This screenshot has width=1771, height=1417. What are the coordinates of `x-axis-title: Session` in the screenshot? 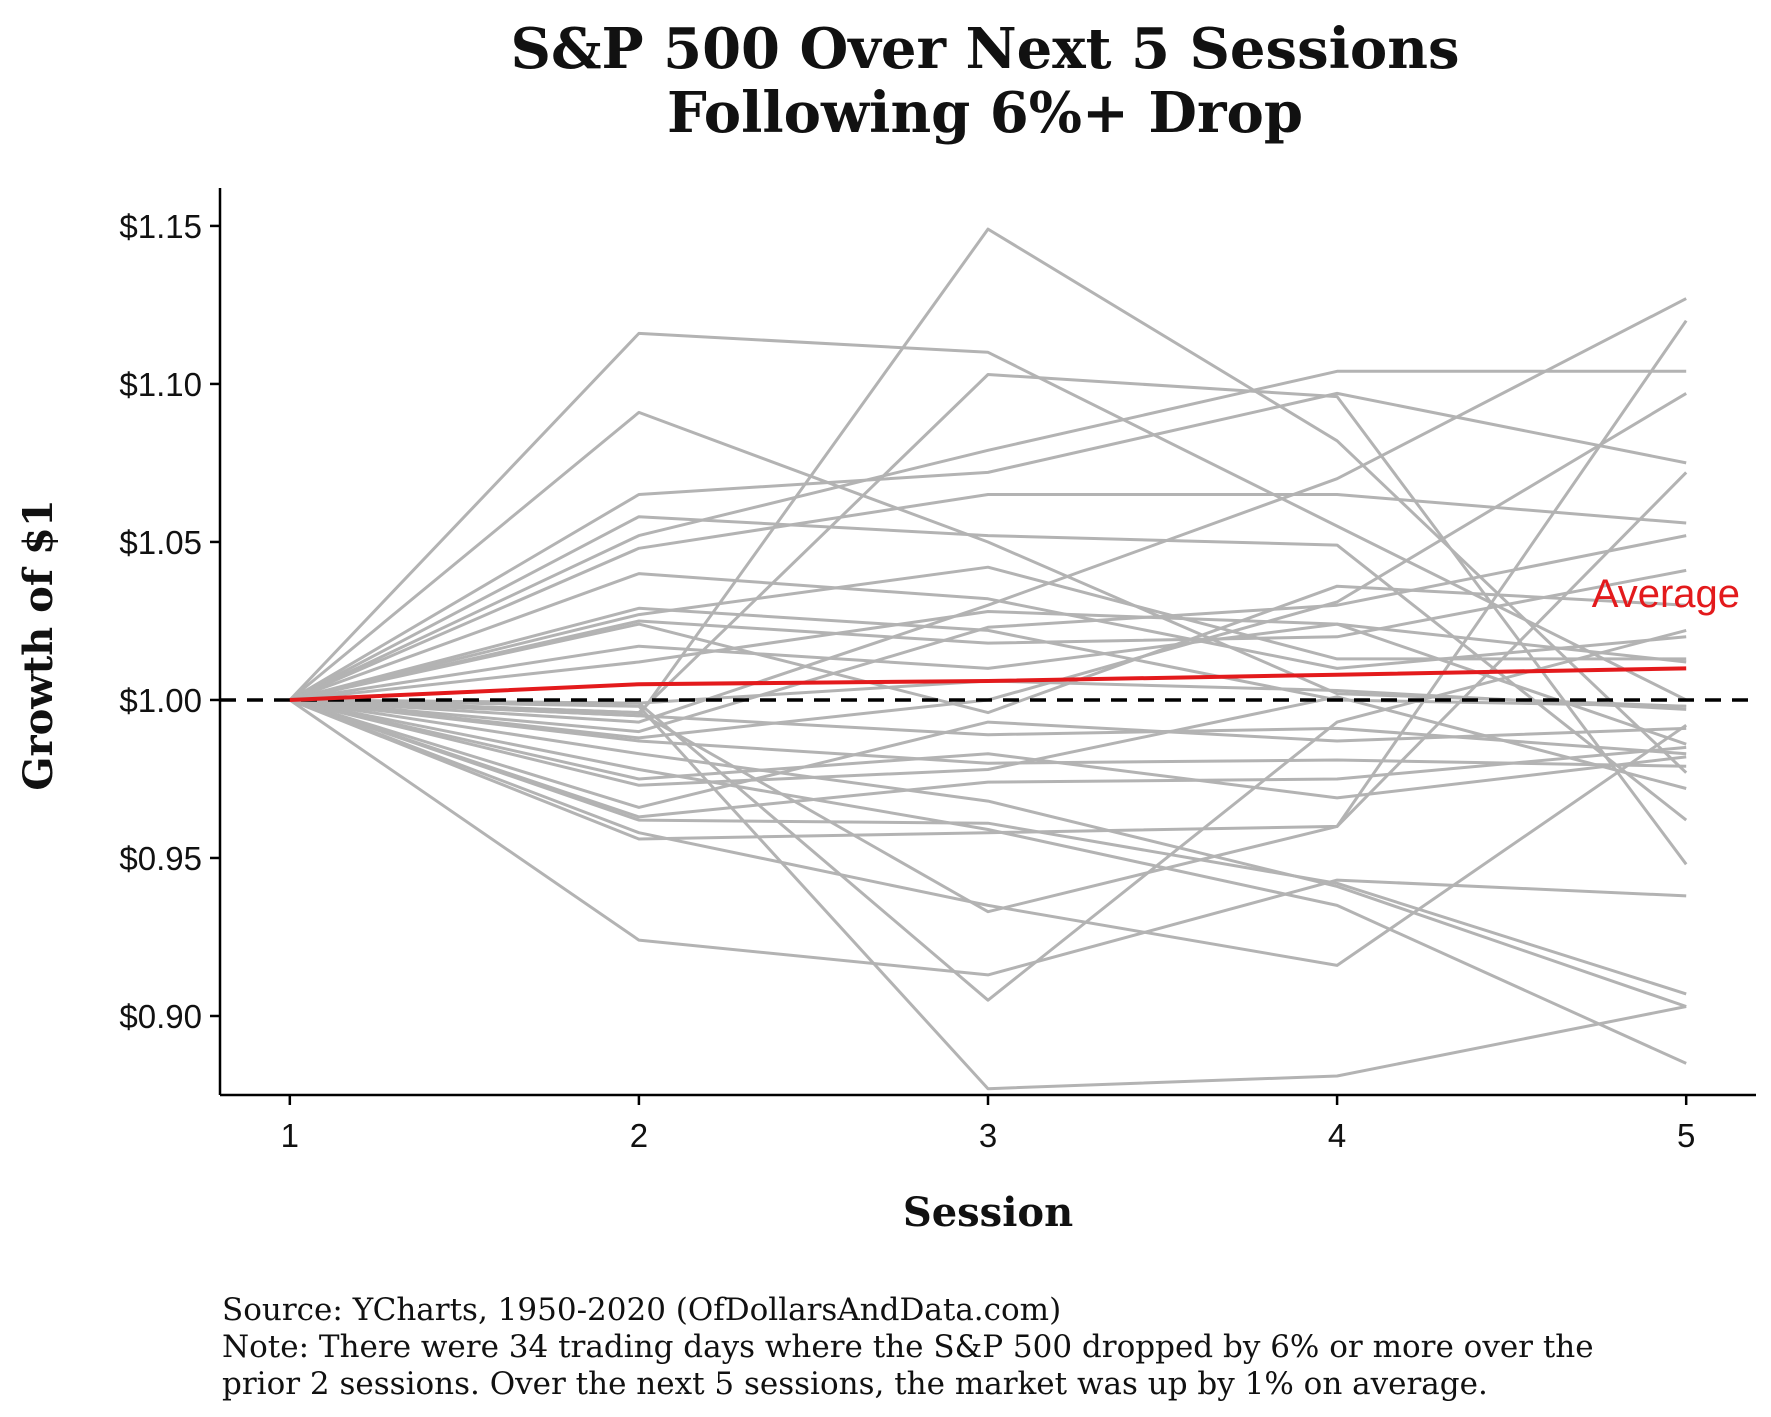 It's located at (988, 1212).